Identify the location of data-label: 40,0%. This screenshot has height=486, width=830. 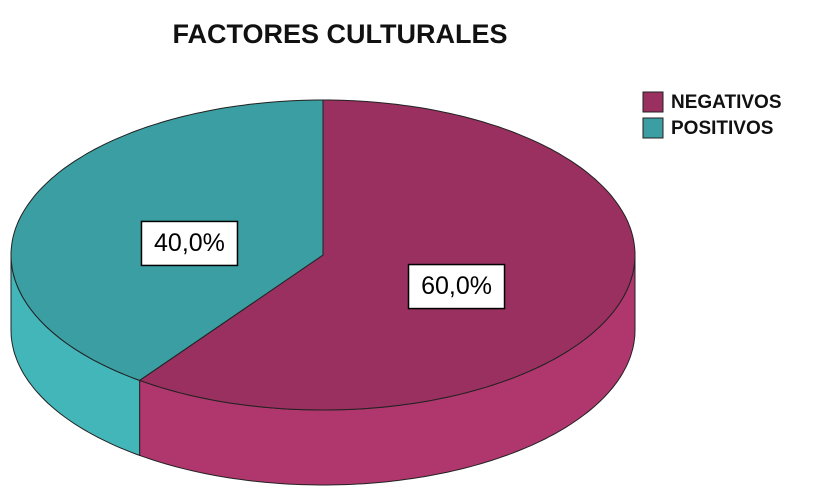
(189, 243).